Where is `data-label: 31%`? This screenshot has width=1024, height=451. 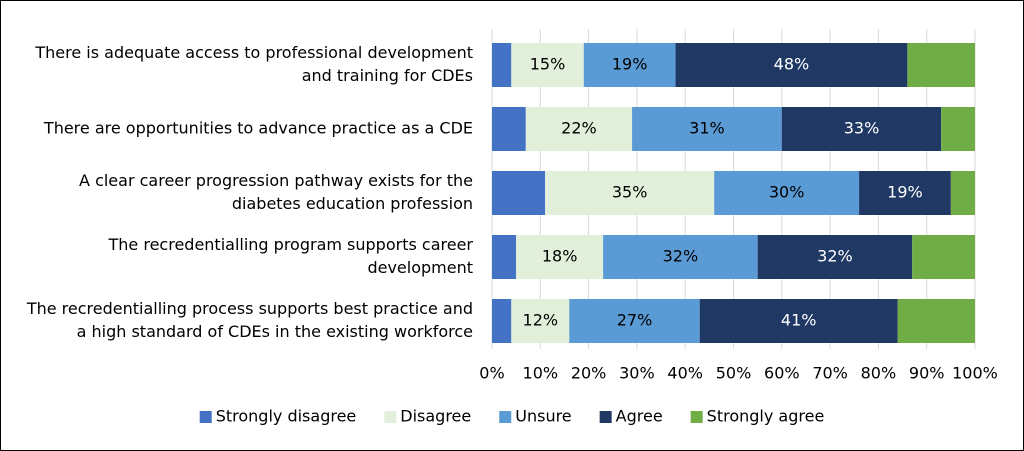 data-label: 31% is located at coordinates (707, 128).